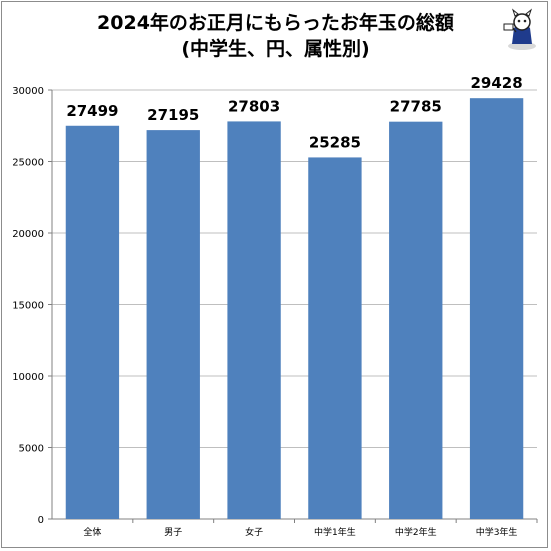 This screenshot has width=551, height=551. Describe the element at coordinates (92, 532) in the screenshot. I see `x-tick-label: 全体` at that location.